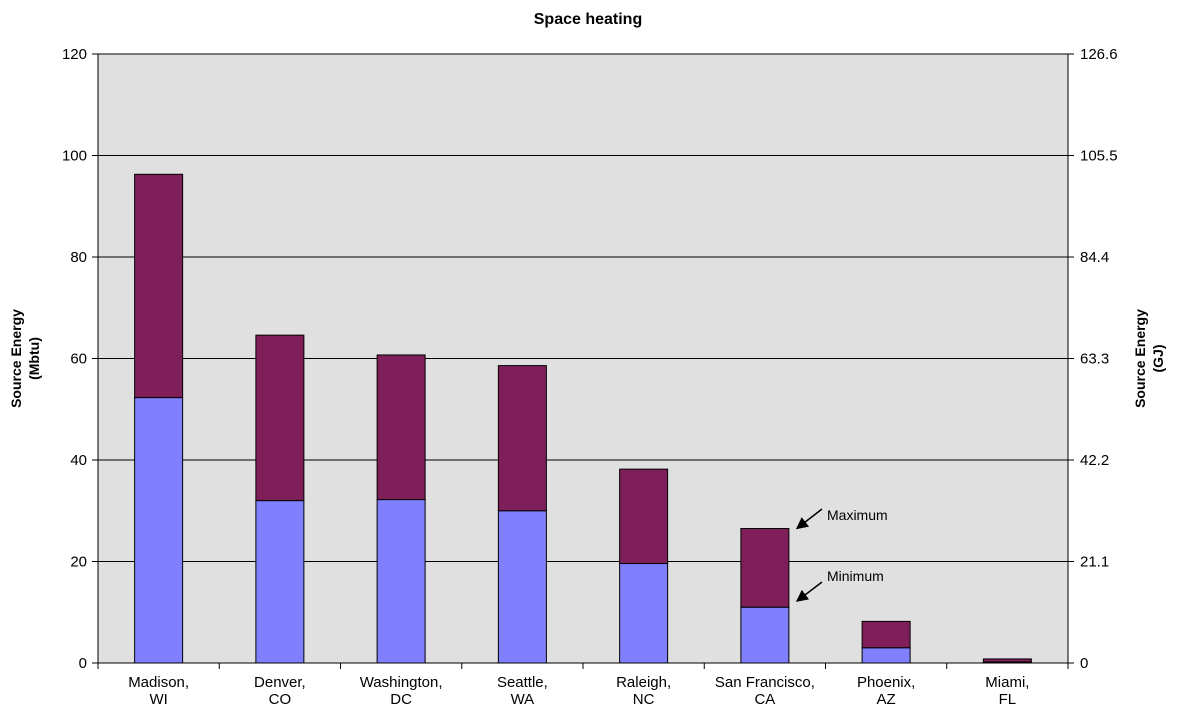 The image size is (1181, 719). I want to click on category-label: Madison,, so click(158, 682).